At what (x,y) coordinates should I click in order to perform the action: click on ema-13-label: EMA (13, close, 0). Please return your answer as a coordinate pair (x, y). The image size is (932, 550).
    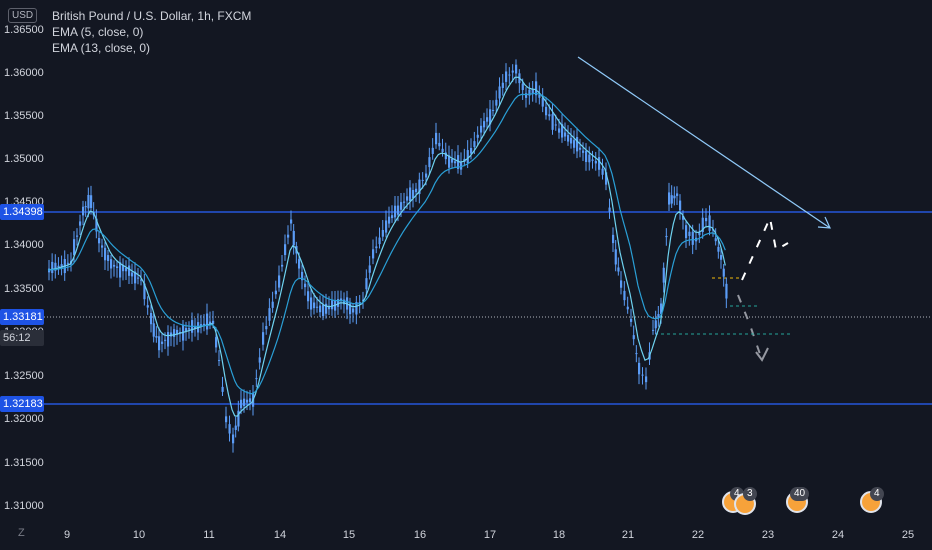
    Looking at the image, I should click on (101, 48).